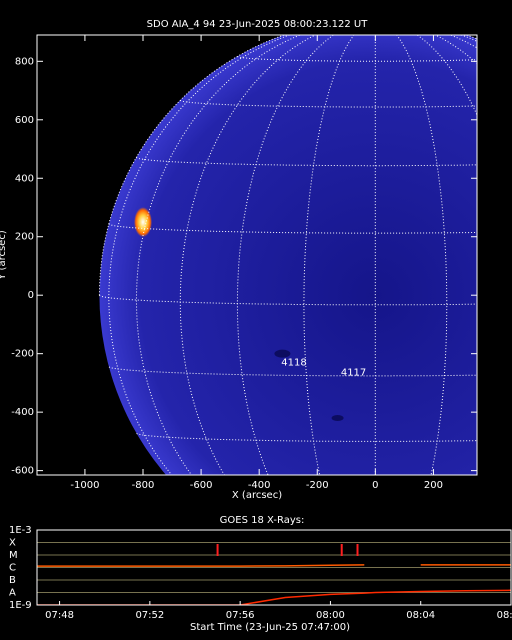 This screenshot has width=512, height=640. I want to click on x-tick-label: 08:04, so click(420, 615).